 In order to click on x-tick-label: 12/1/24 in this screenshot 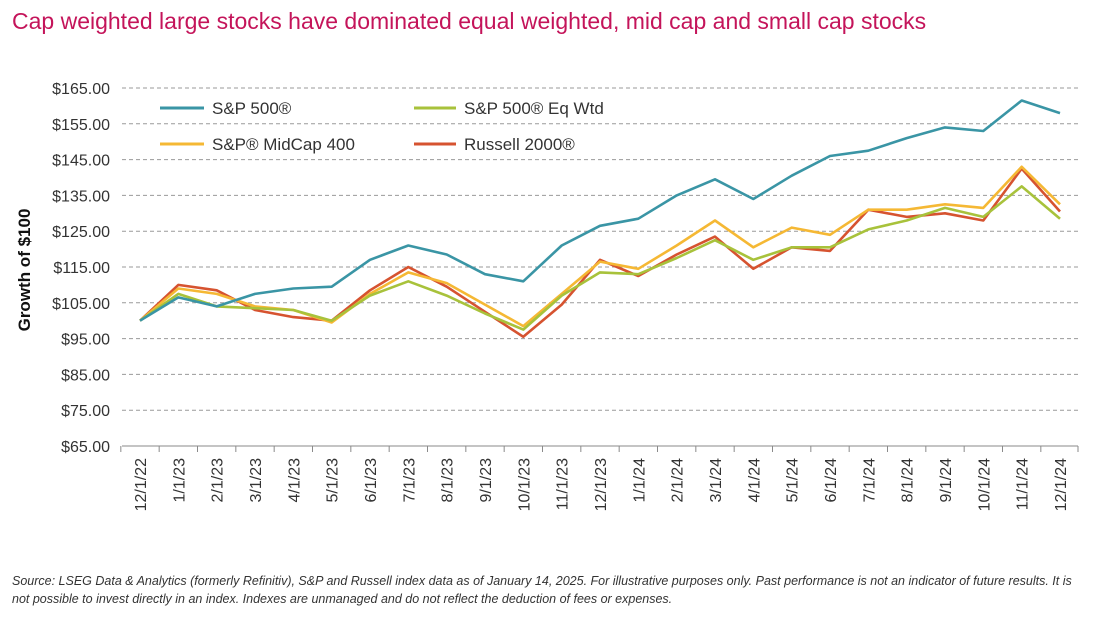, I will do `click(1061, 484)`.